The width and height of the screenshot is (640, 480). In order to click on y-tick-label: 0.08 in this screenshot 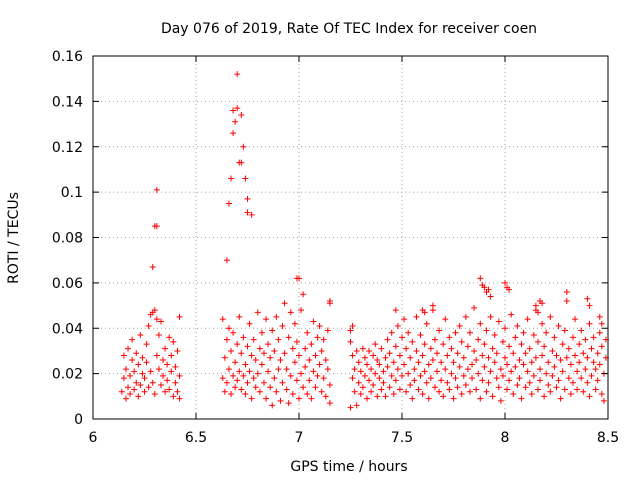, I will do `click(67, 239)`.